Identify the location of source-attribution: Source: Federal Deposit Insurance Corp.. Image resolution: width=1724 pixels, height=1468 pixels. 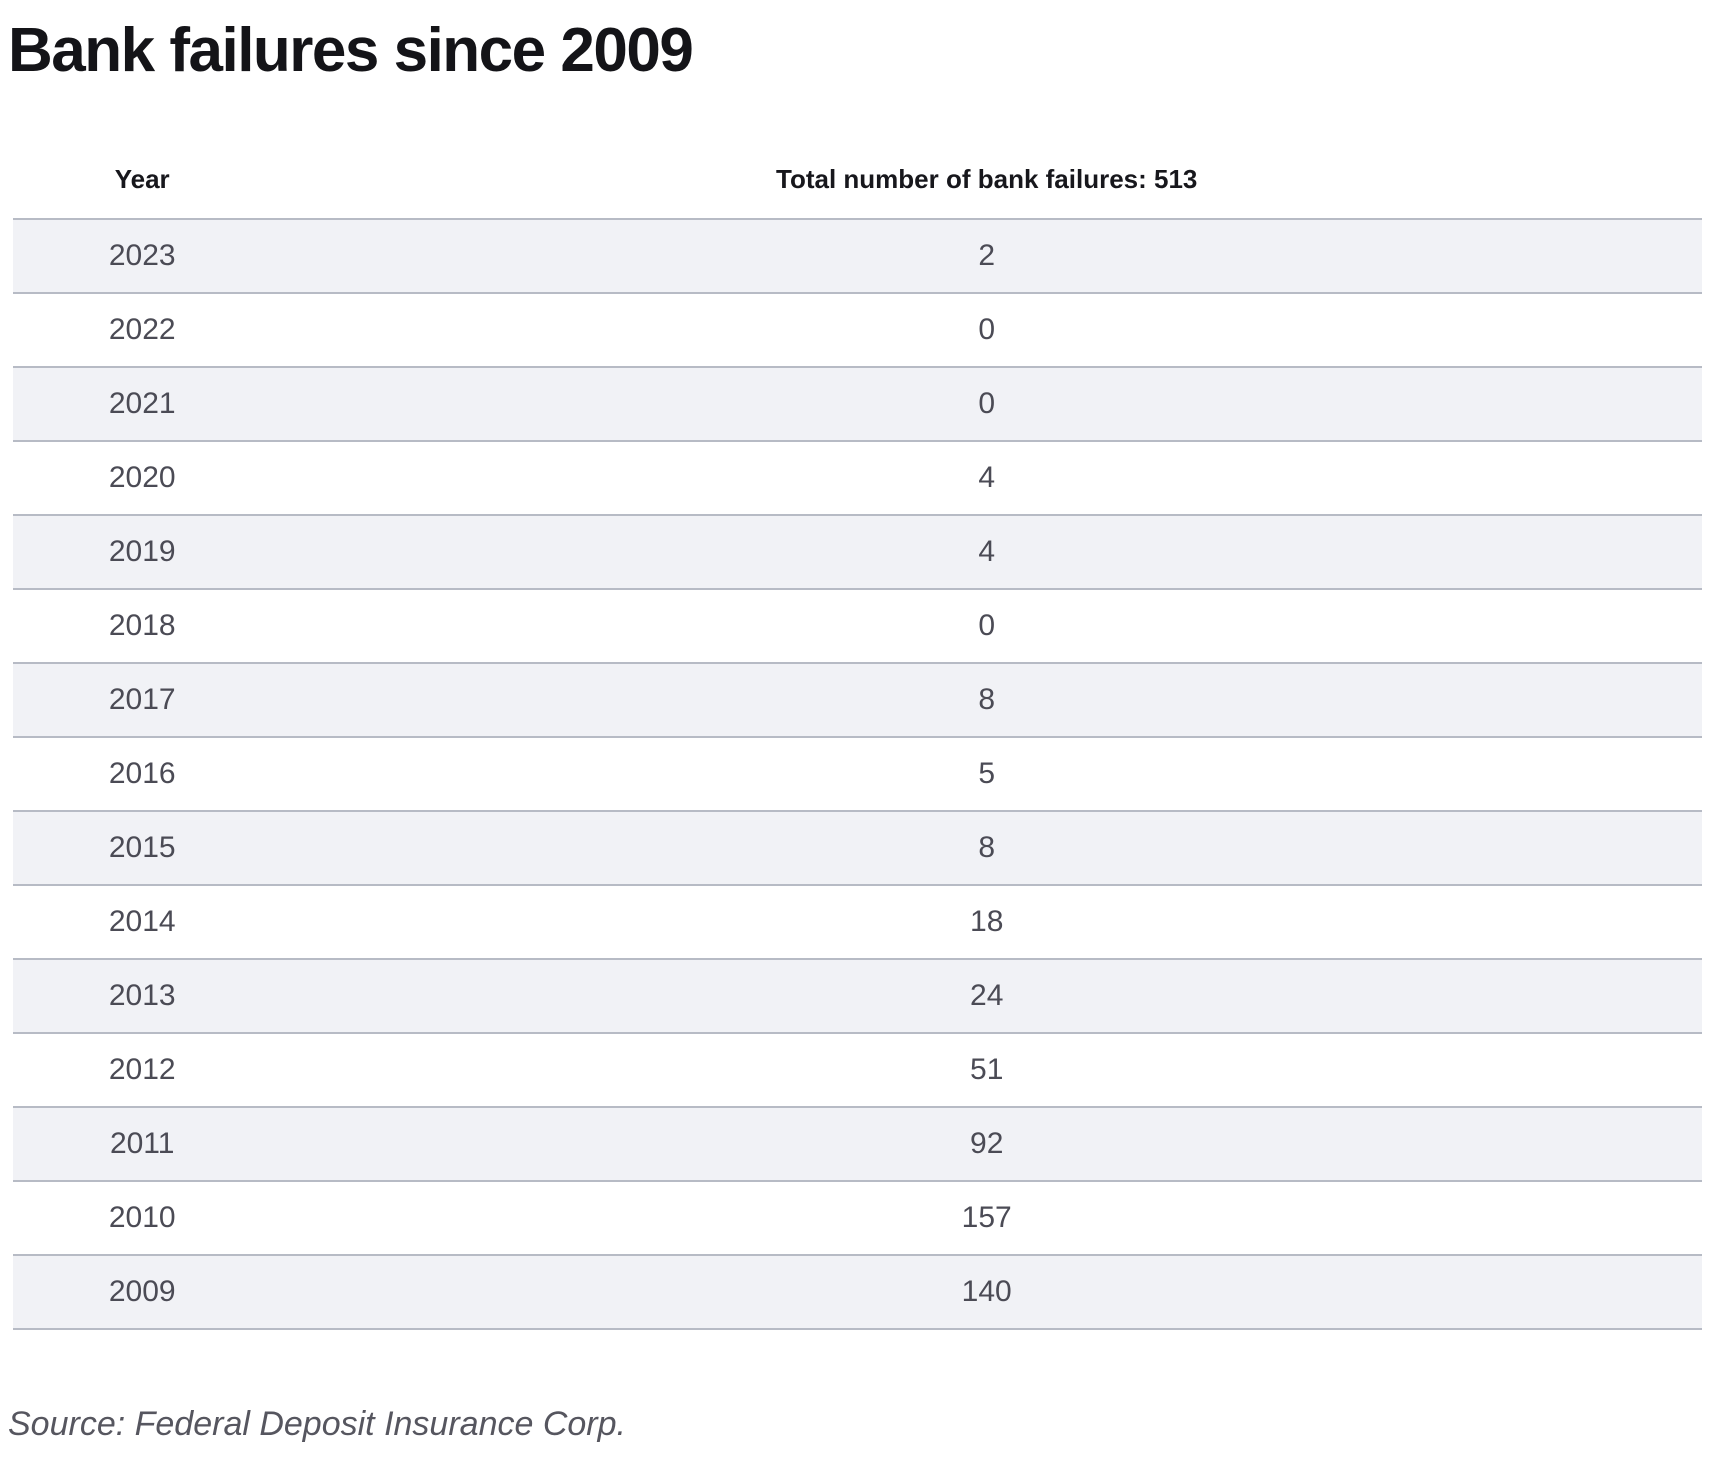
(317, 1423).